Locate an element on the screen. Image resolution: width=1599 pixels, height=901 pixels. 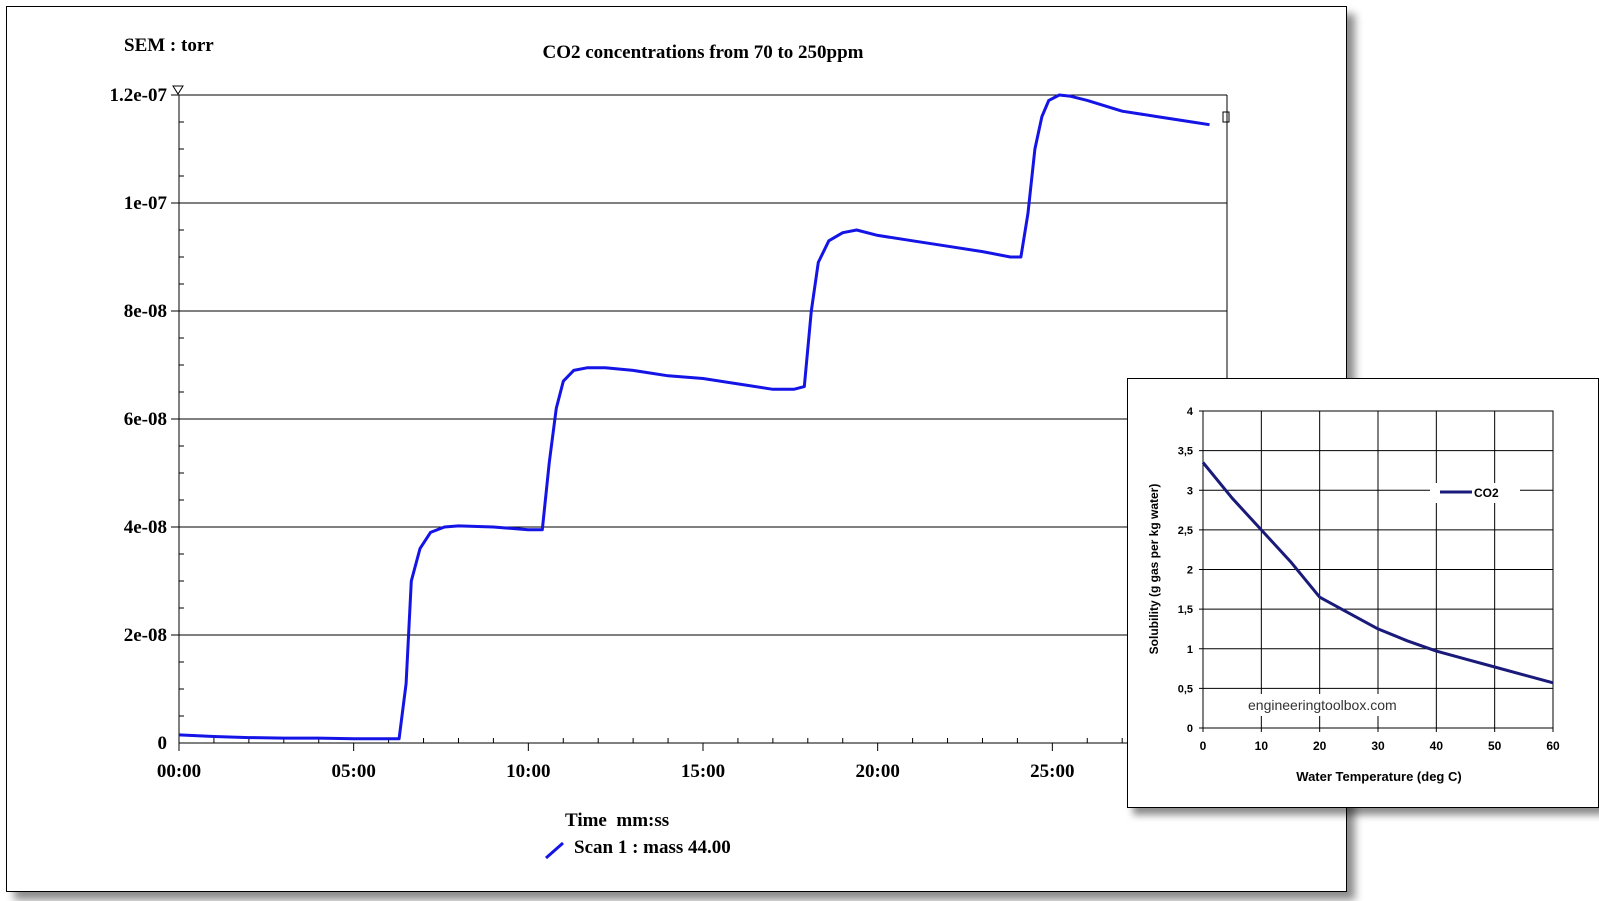
inset-x-tick-label-6: 60 is located at coordinates (1553, 746).